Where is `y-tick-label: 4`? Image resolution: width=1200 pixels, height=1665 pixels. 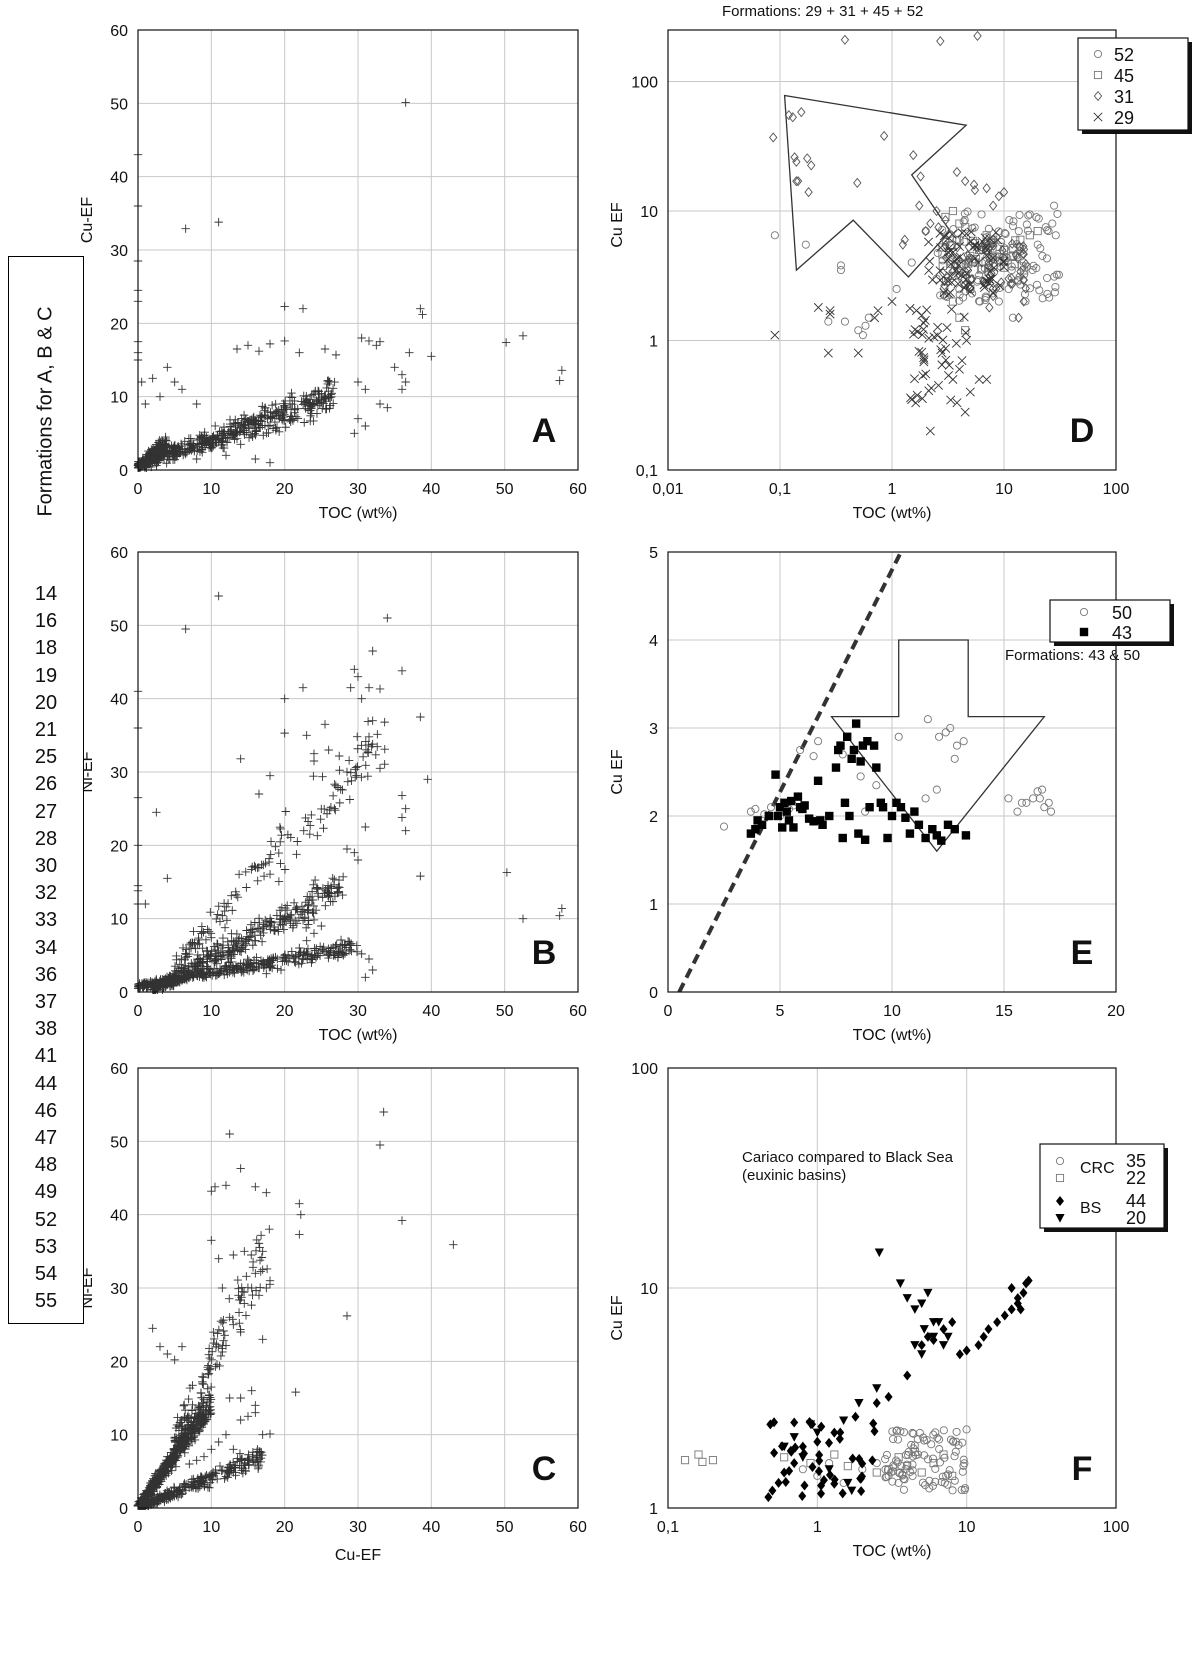
y-tick-label: 4 is located at coordinates (653, 641).